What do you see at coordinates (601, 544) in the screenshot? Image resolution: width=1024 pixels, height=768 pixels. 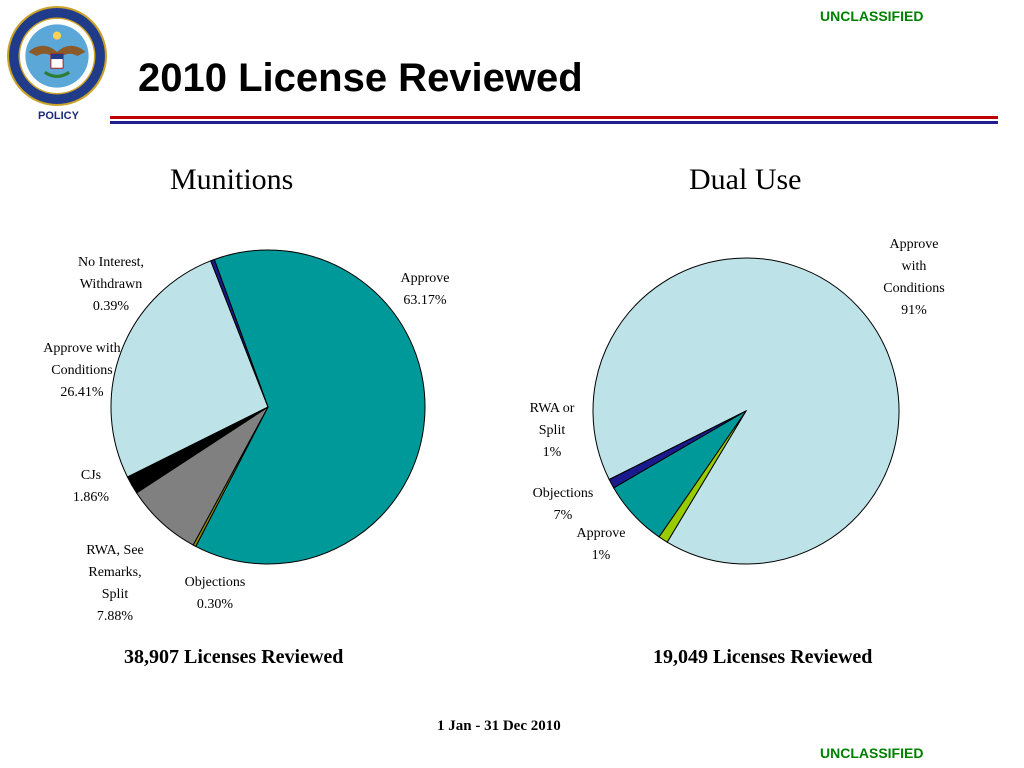 I see `dualuse-slice-label-1: Approve 1%` at bounding box center [601, 544].